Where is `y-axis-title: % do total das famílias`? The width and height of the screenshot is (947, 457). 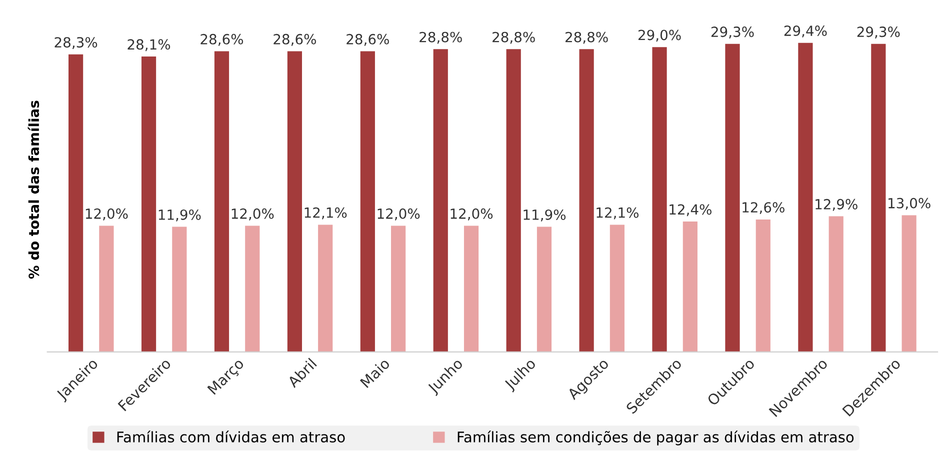 y-axis-title: % do total das famílias is located at coordinates (34, 189).